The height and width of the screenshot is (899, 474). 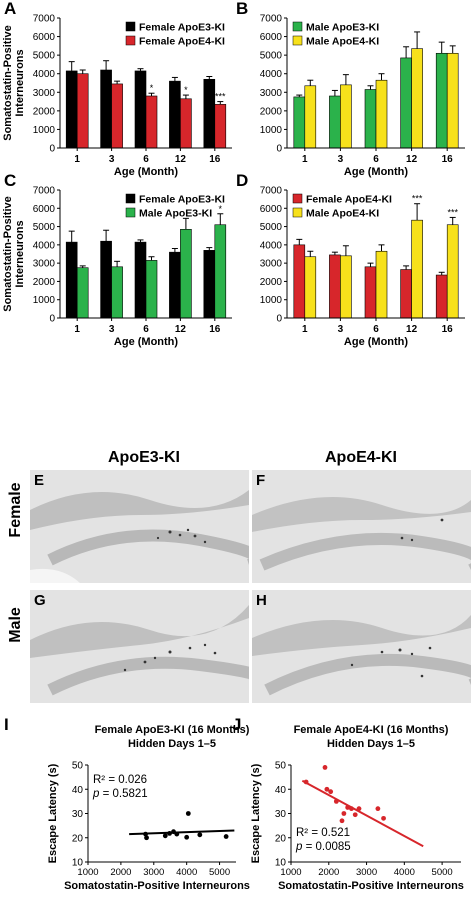 I want to click on x-tick-label: 6, so click(x=146, y=329).